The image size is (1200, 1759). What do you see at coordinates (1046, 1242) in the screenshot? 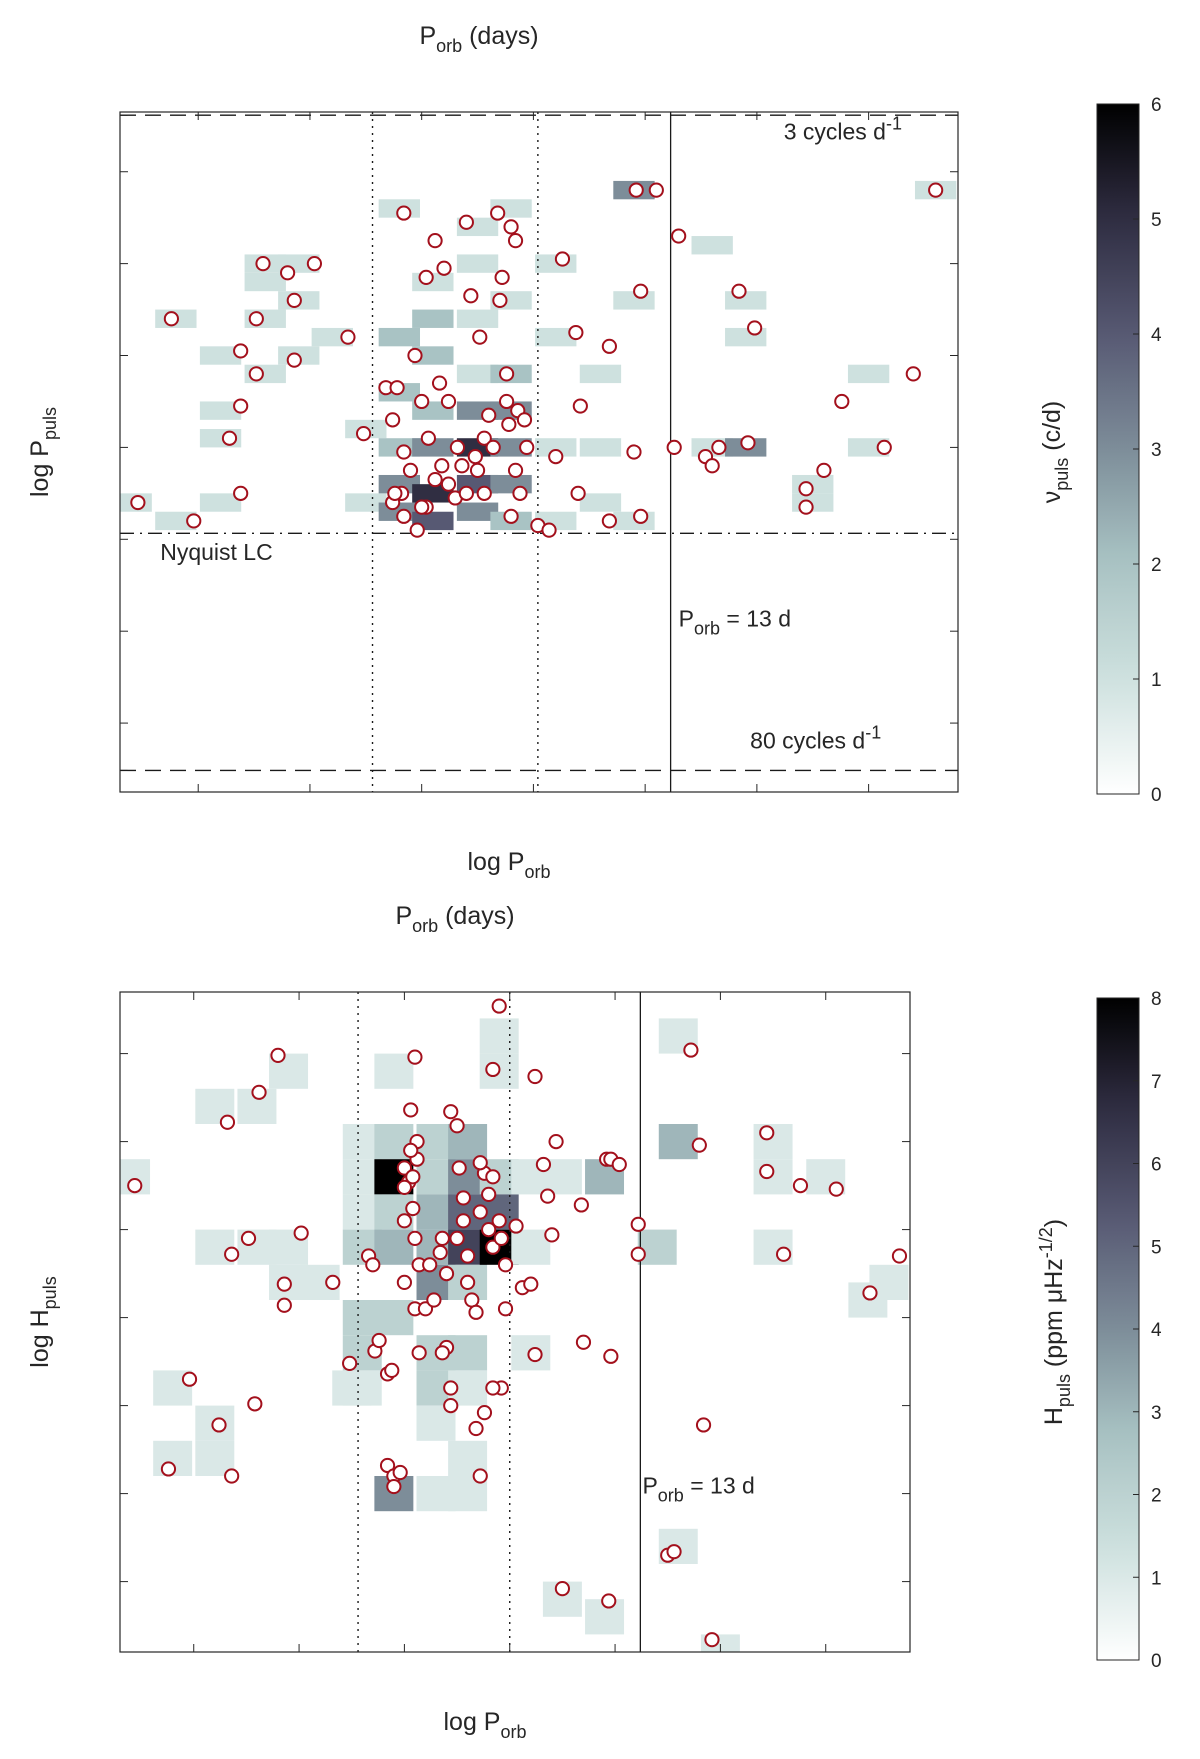
I see `right-axis-label-sup: -1/2` at bounding box center [1046, 1242].